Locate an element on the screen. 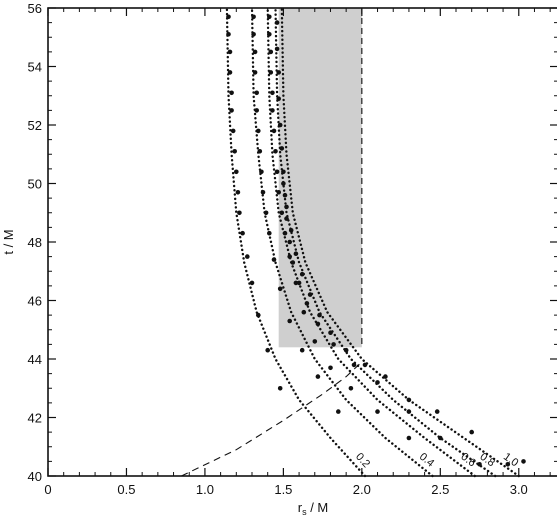  y-tick-label: 42 is located at coordinates (35, 418).